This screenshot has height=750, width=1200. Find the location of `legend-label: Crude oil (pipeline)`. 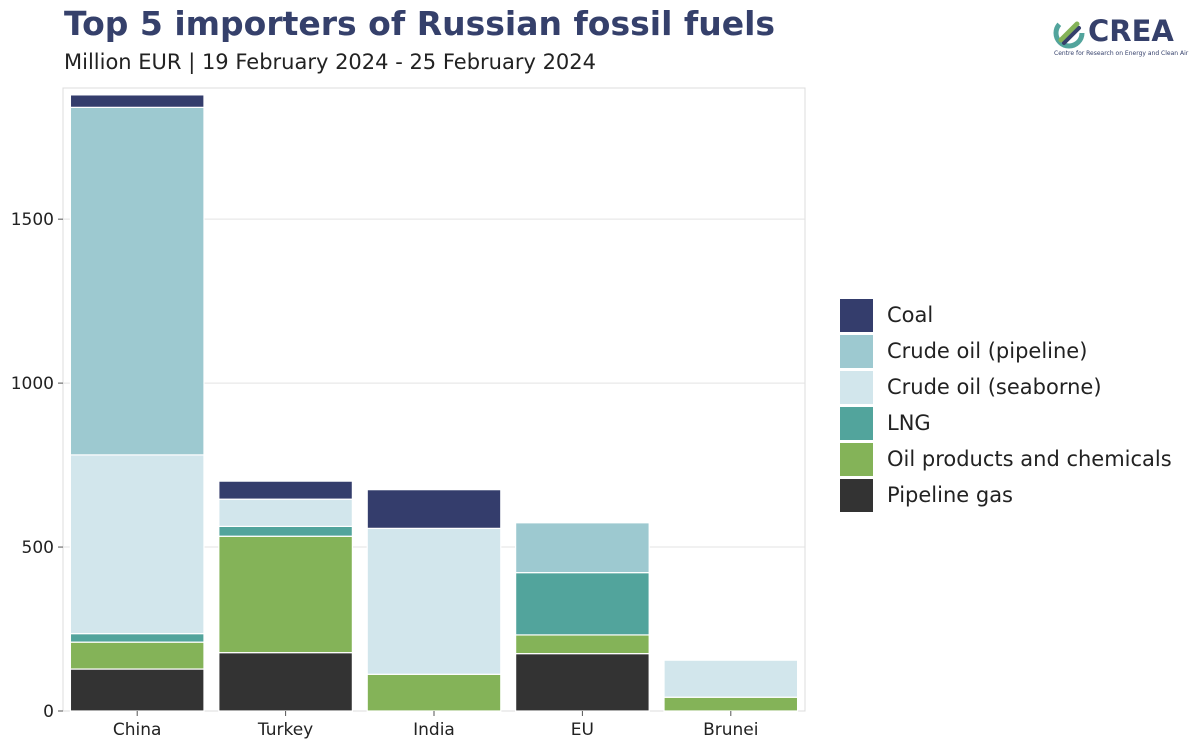

legend-label: Crude oil (pipeline) is located at coordinates (987, 351).